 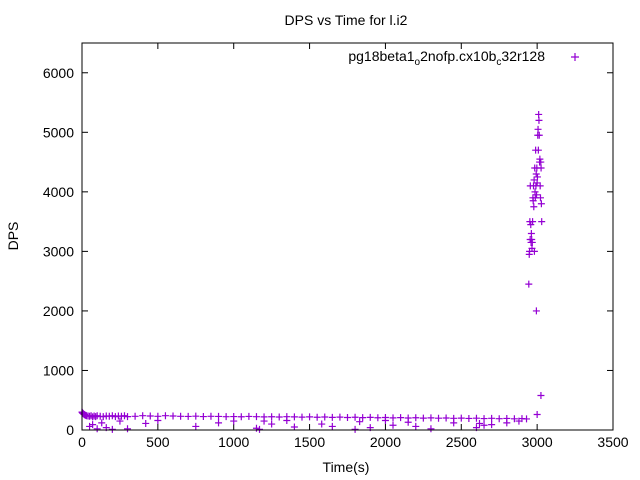 What do you see at coordinates (58, 132) in the screenshot?
I see `y-tick-label: 5000` at bounding box center [58, 132].